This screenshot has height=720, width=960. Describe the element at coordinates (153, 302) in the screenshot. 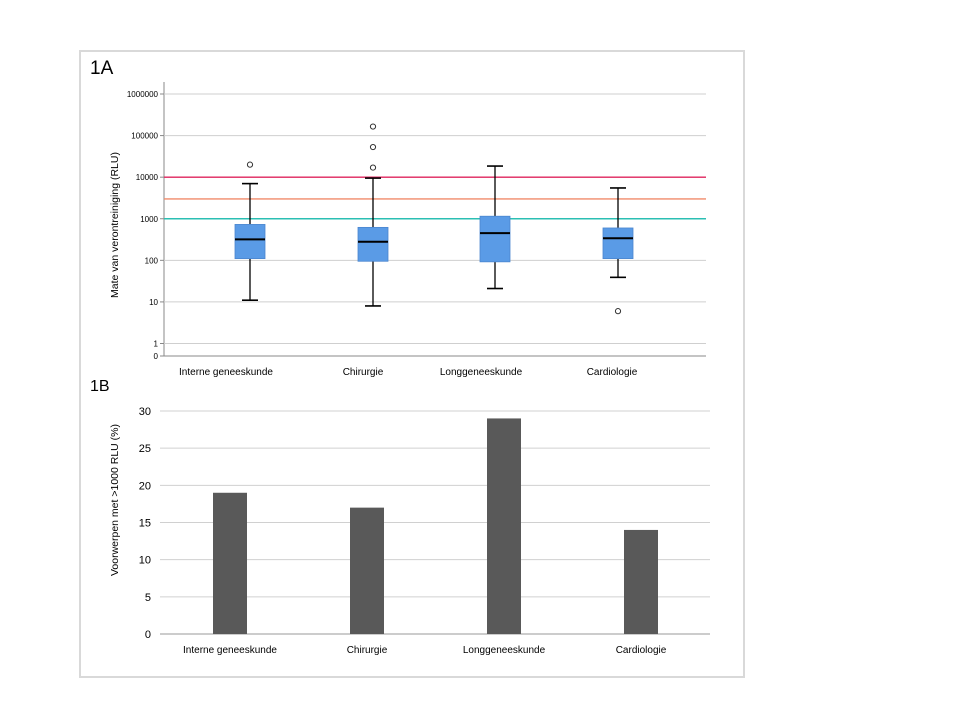

I see `y-tick-label-1a: 10` at that location.